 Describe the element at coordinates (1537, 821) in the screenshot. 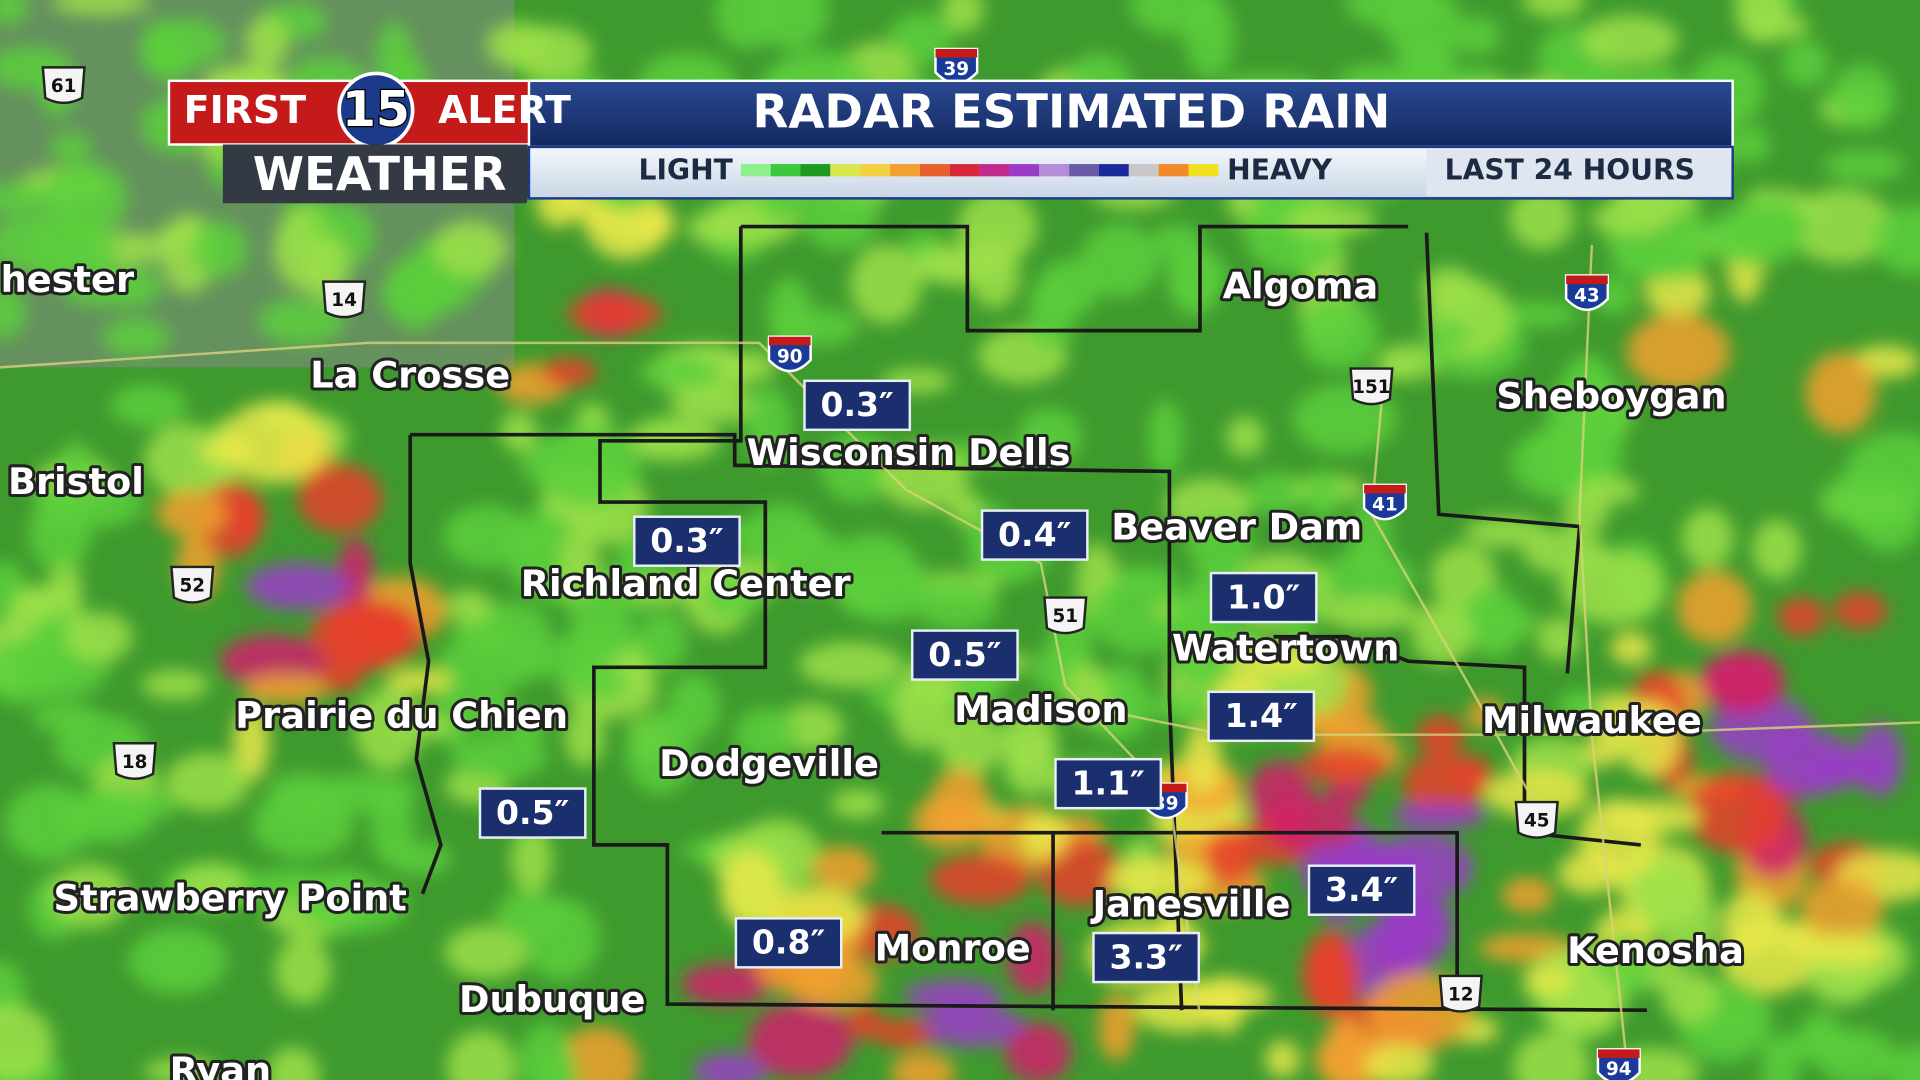

I see `us-route-number: 45` at that location.